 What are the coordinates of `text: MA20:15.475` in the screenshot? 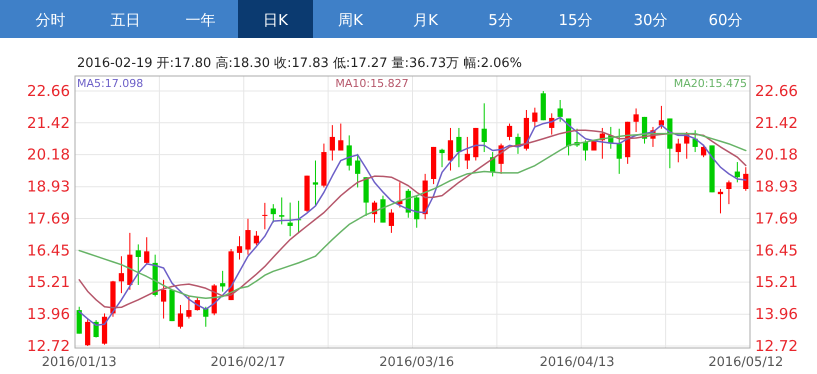 It's located at (710, 83).